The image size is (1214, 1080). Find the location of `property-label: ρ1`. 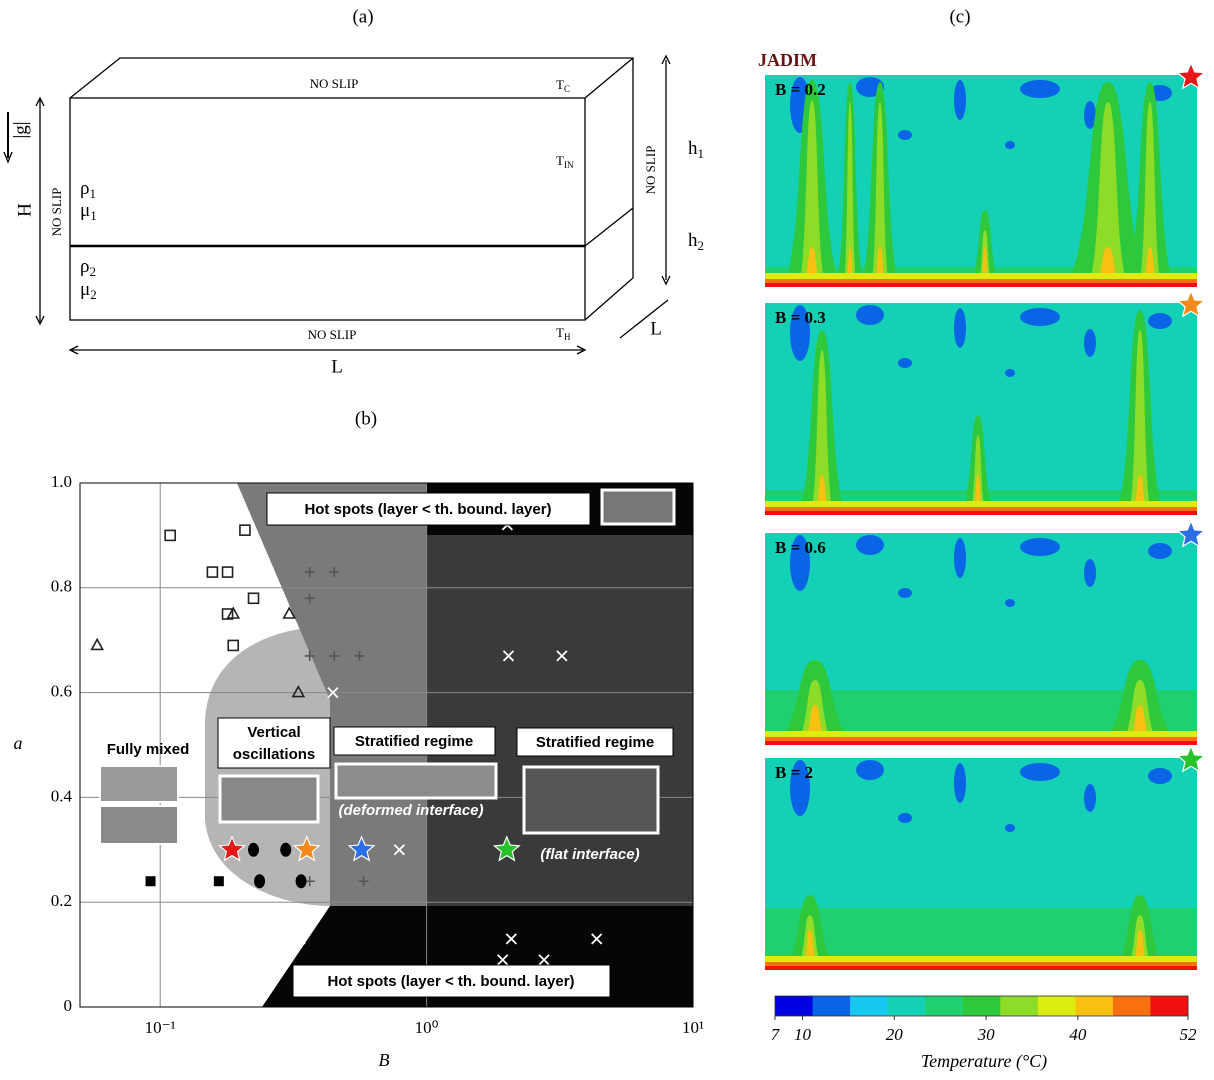

property-label: ρ1 is located at coordinates (88, 189).